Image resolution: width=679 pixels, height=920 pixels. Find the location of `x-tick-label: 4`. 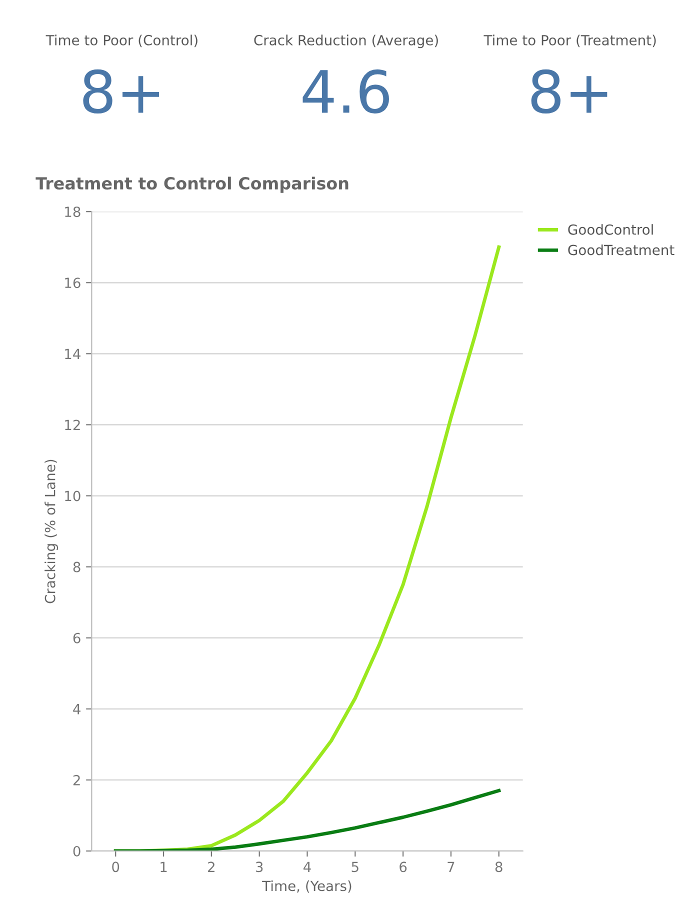

x-tick-label: 4 is located at coordinates (307, 867).